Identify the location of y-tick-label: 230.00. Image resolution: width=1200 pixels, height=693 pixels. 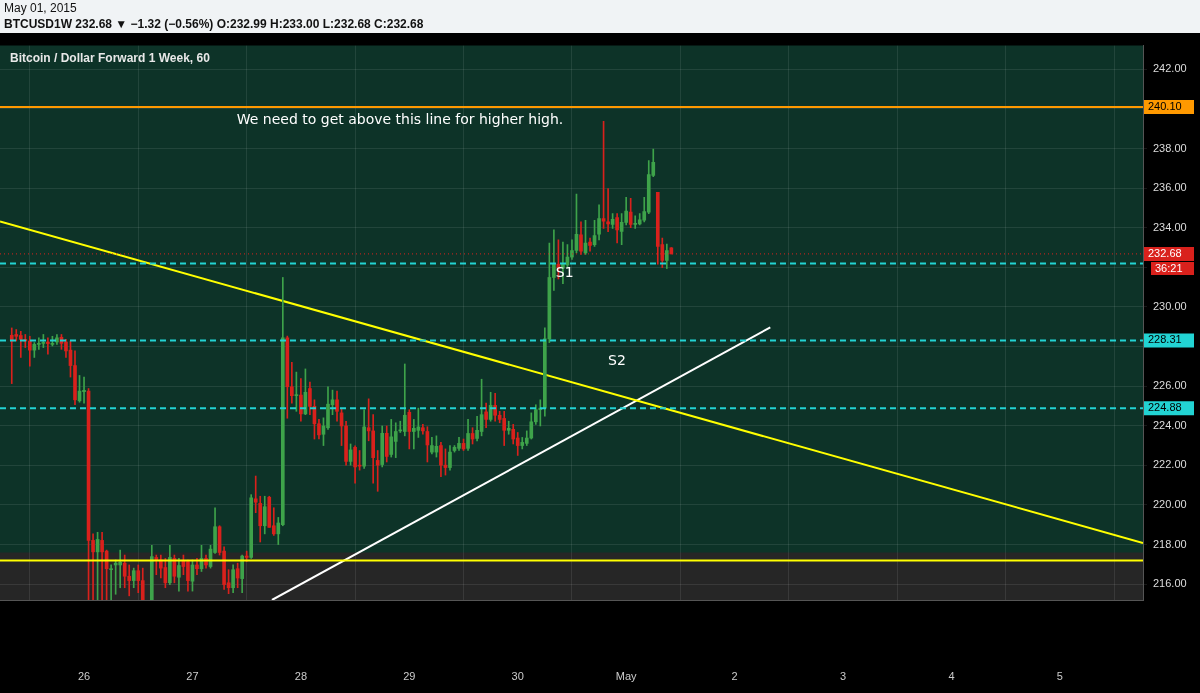
(1170, 305).